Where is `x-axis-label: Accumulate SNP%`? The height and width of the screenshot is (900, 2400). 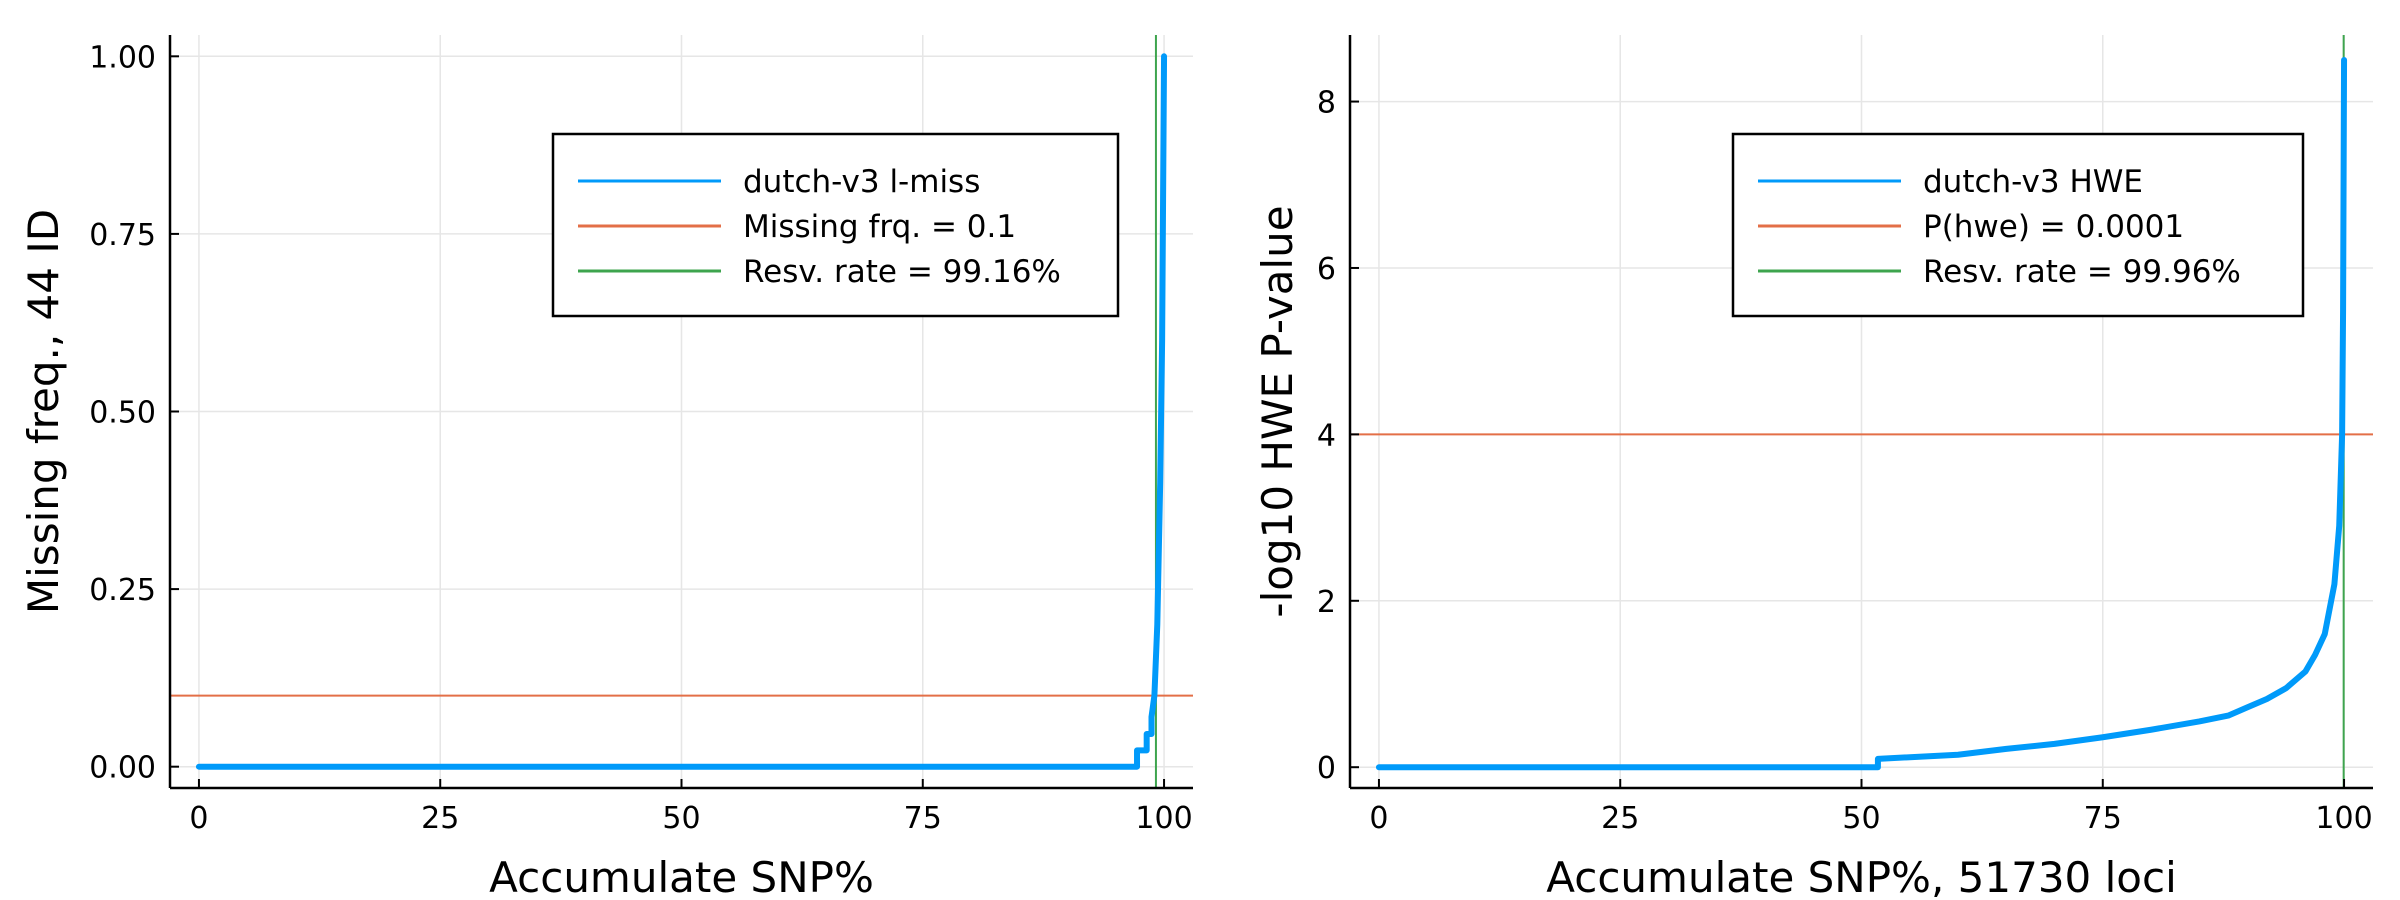 x-axis-label: Accumulate SNP% is located at coordinates (681, 876).